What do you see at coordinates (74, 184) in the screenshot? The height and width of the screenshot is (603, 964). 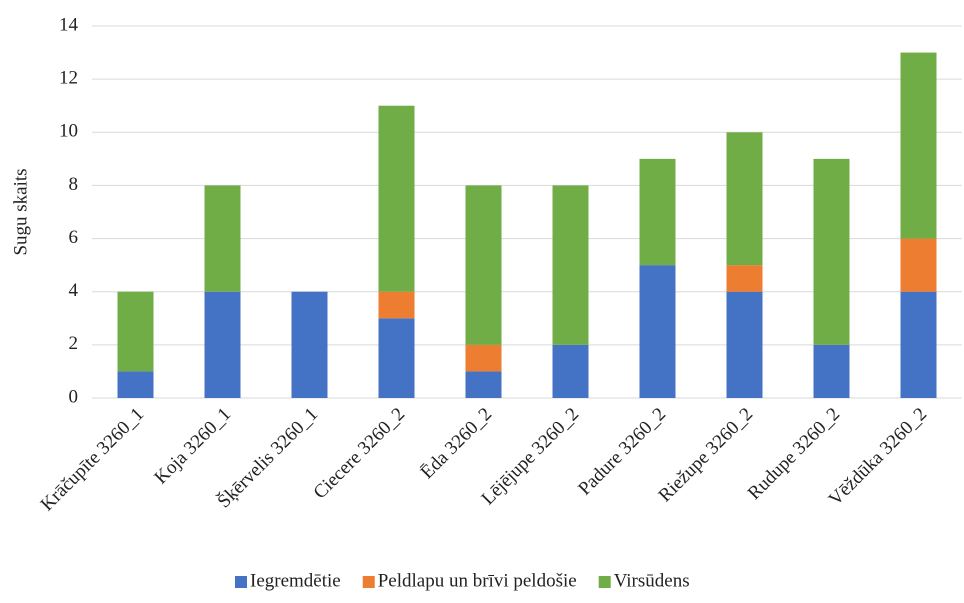 I see `y-tick-label: 8` at bounding box center [74, 184].